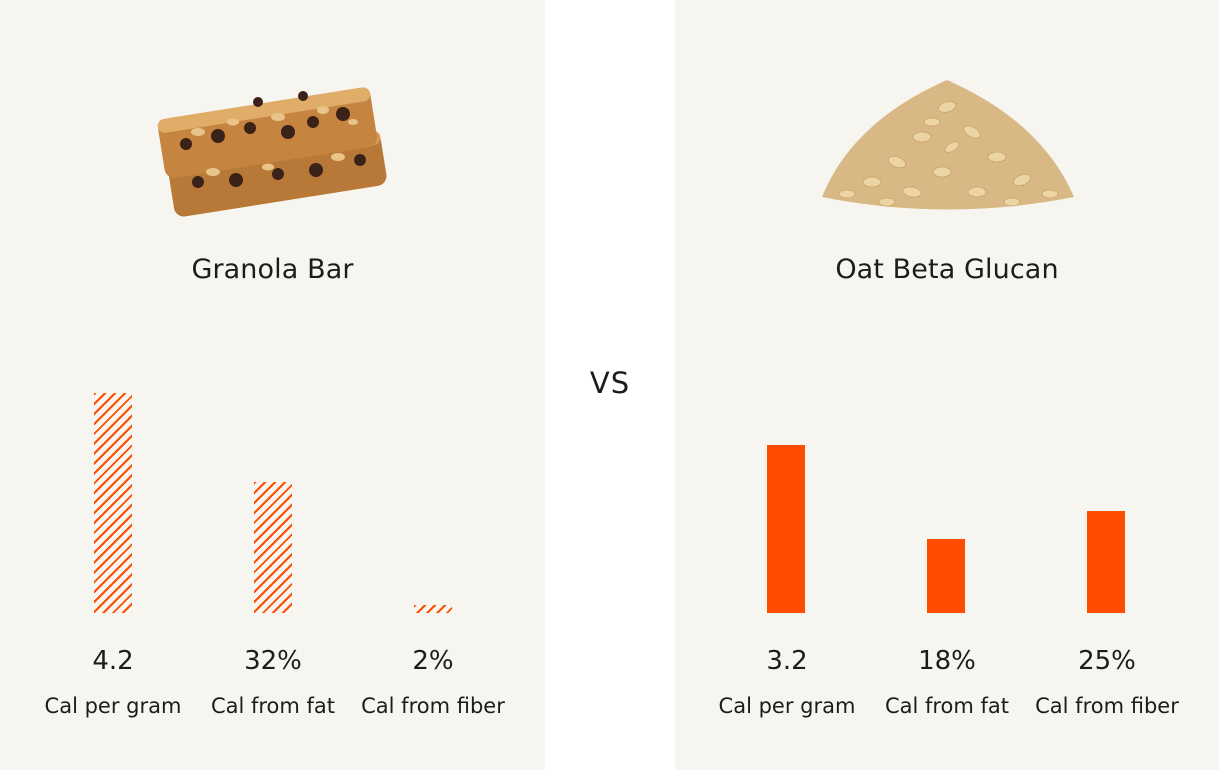 The image size is (1219, 770). I want to click on data-label: 32%, so click(273, 661).